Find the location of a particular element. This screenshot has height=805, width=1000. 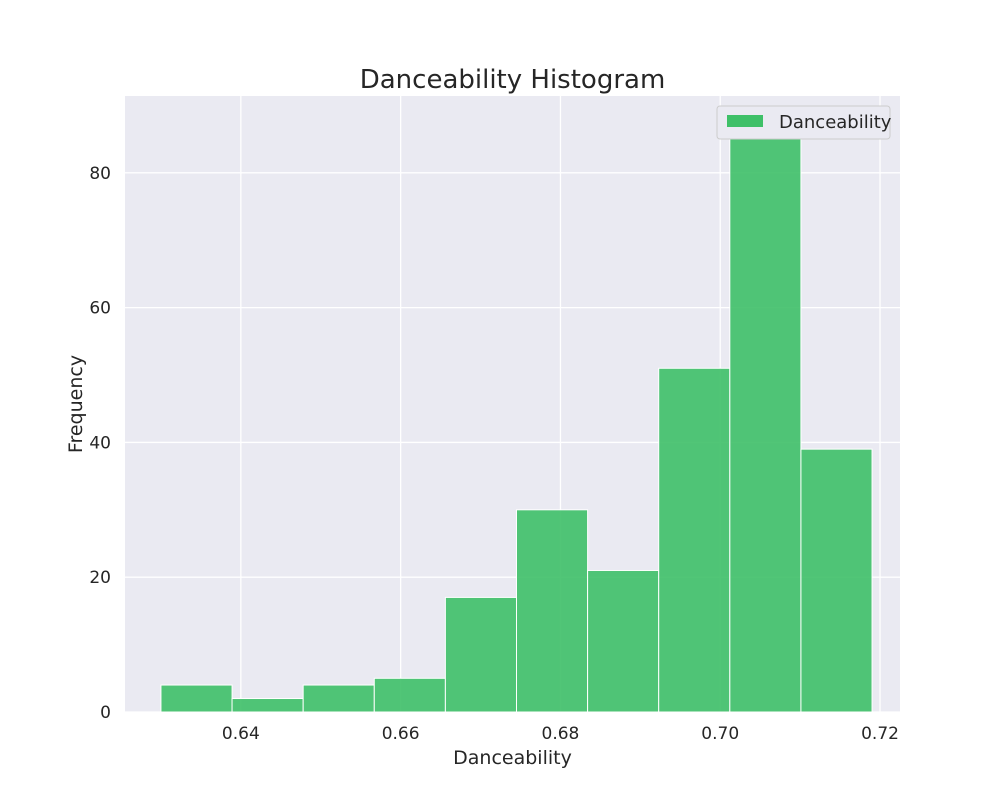

legend-swatch is located at coordinates (745, 121).